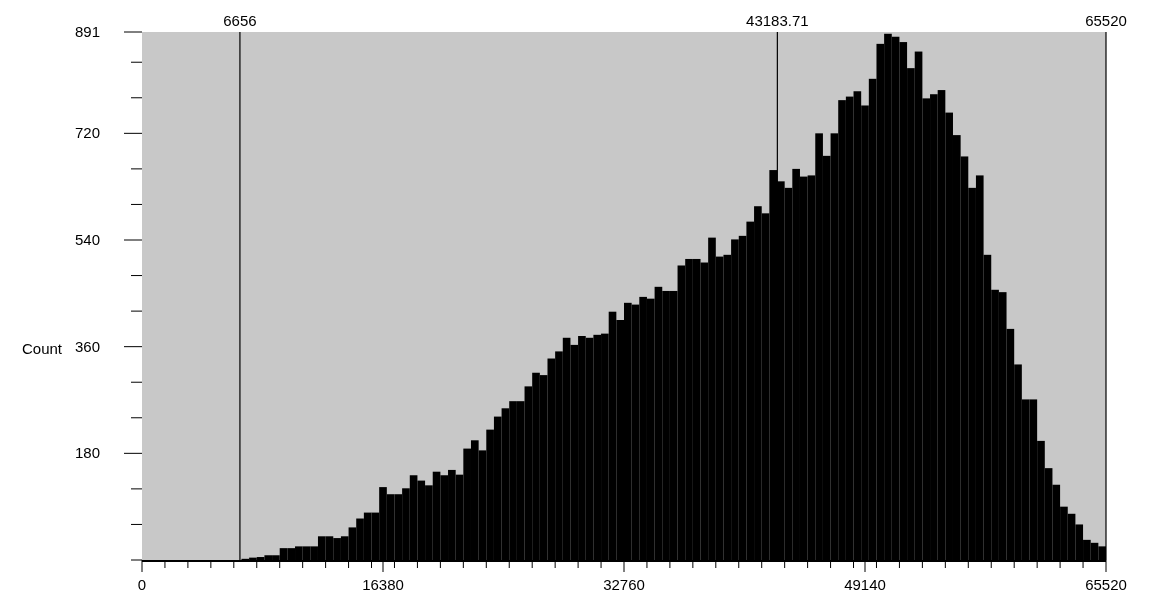 This screenshot has width=1173, height=610. I want to click on y-tick-label: 540, so click(87, 239).